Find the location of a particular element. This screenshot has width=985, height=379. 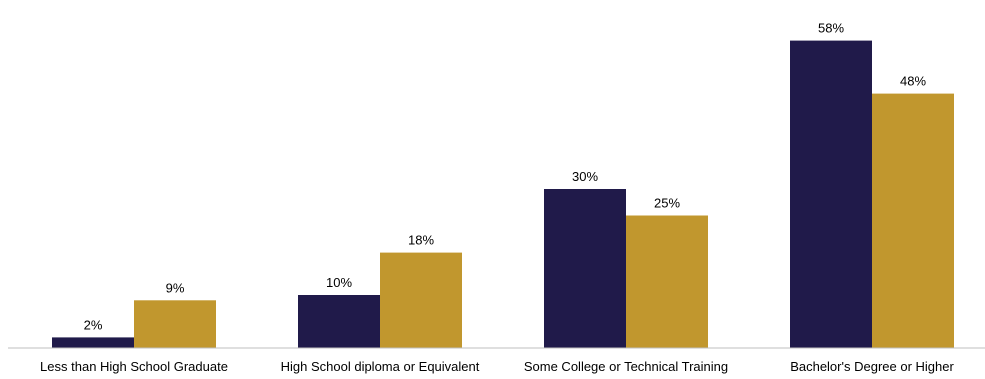

data-label-series-1-cat-2: 10% is located at coordinates (339, 282).